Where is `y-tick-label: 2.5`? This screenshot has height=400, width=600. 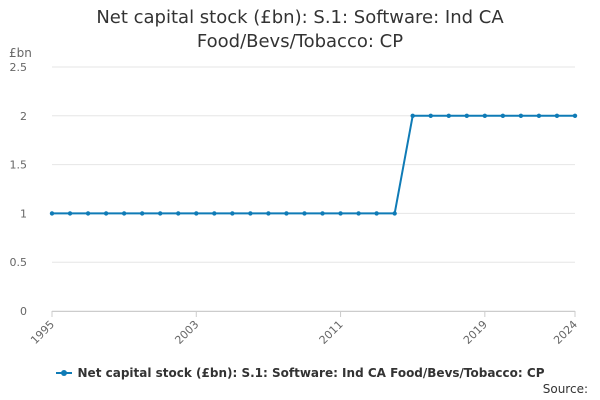 y-tick-label: 2.5 is located at coordinates (19, 67).